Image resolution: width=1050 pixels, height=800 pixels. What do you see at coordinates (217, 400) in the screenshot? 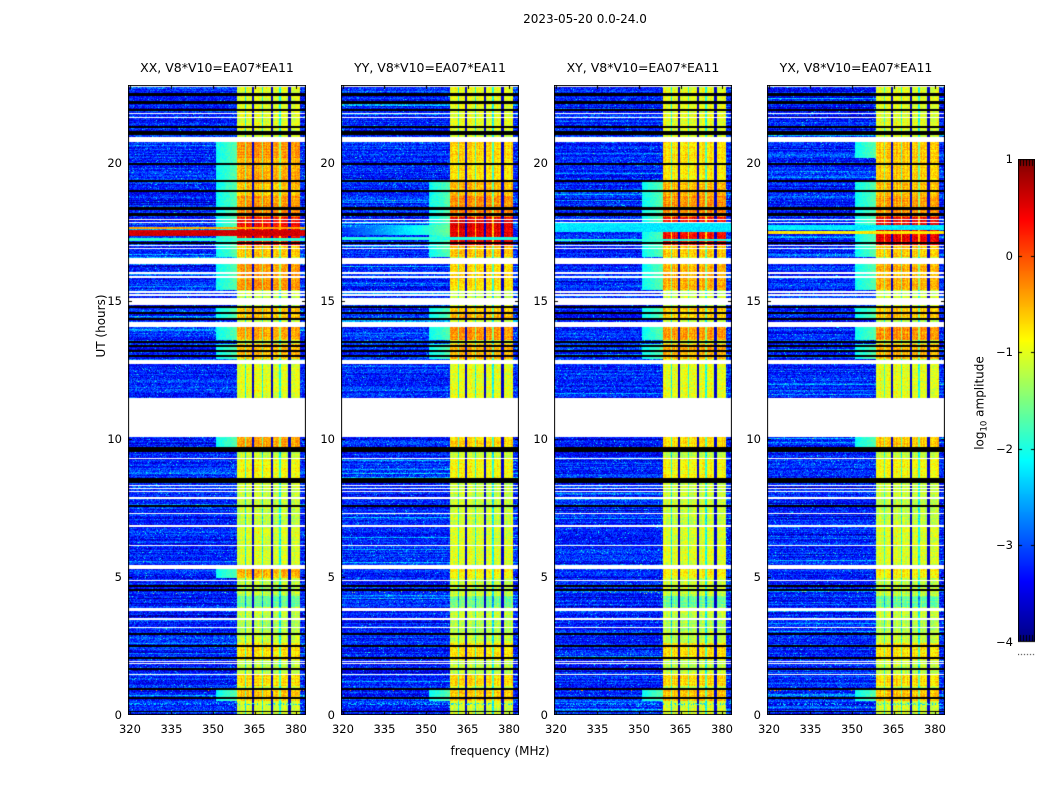
I see `spectrogram-canvas-xx` at bounding box center [217, 400].